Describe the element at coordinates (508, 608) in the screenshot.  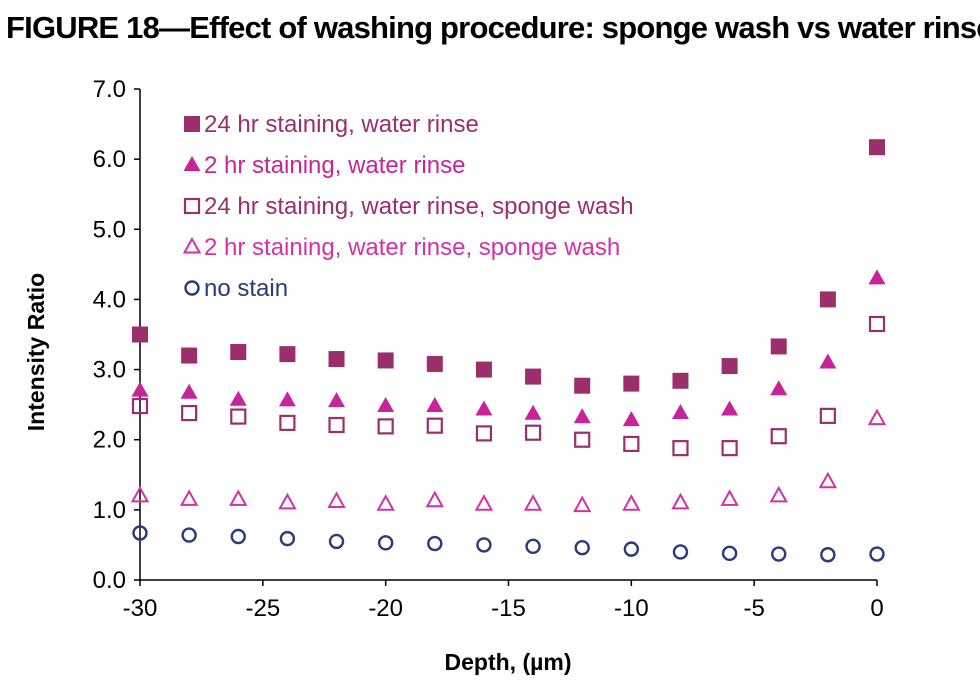
I see `x-tick-label: -15` at that location.